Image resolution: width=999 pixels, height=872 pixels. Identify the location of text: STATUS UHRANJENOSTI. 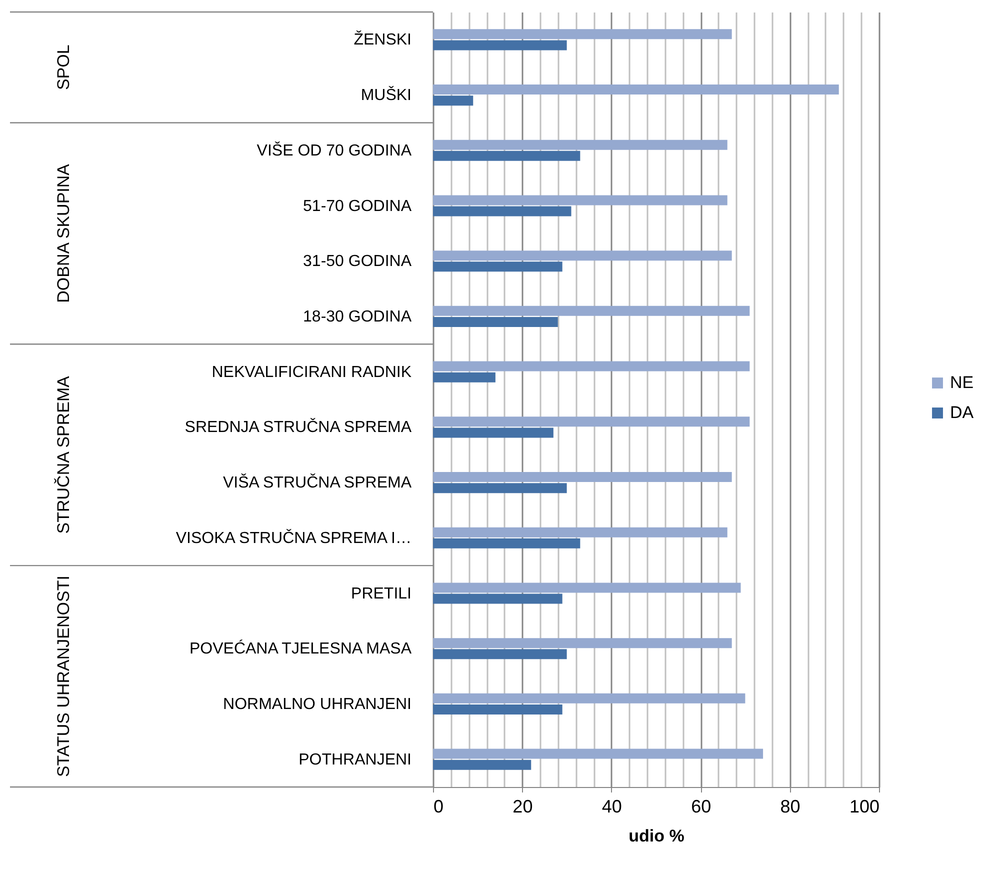
(63, 677).